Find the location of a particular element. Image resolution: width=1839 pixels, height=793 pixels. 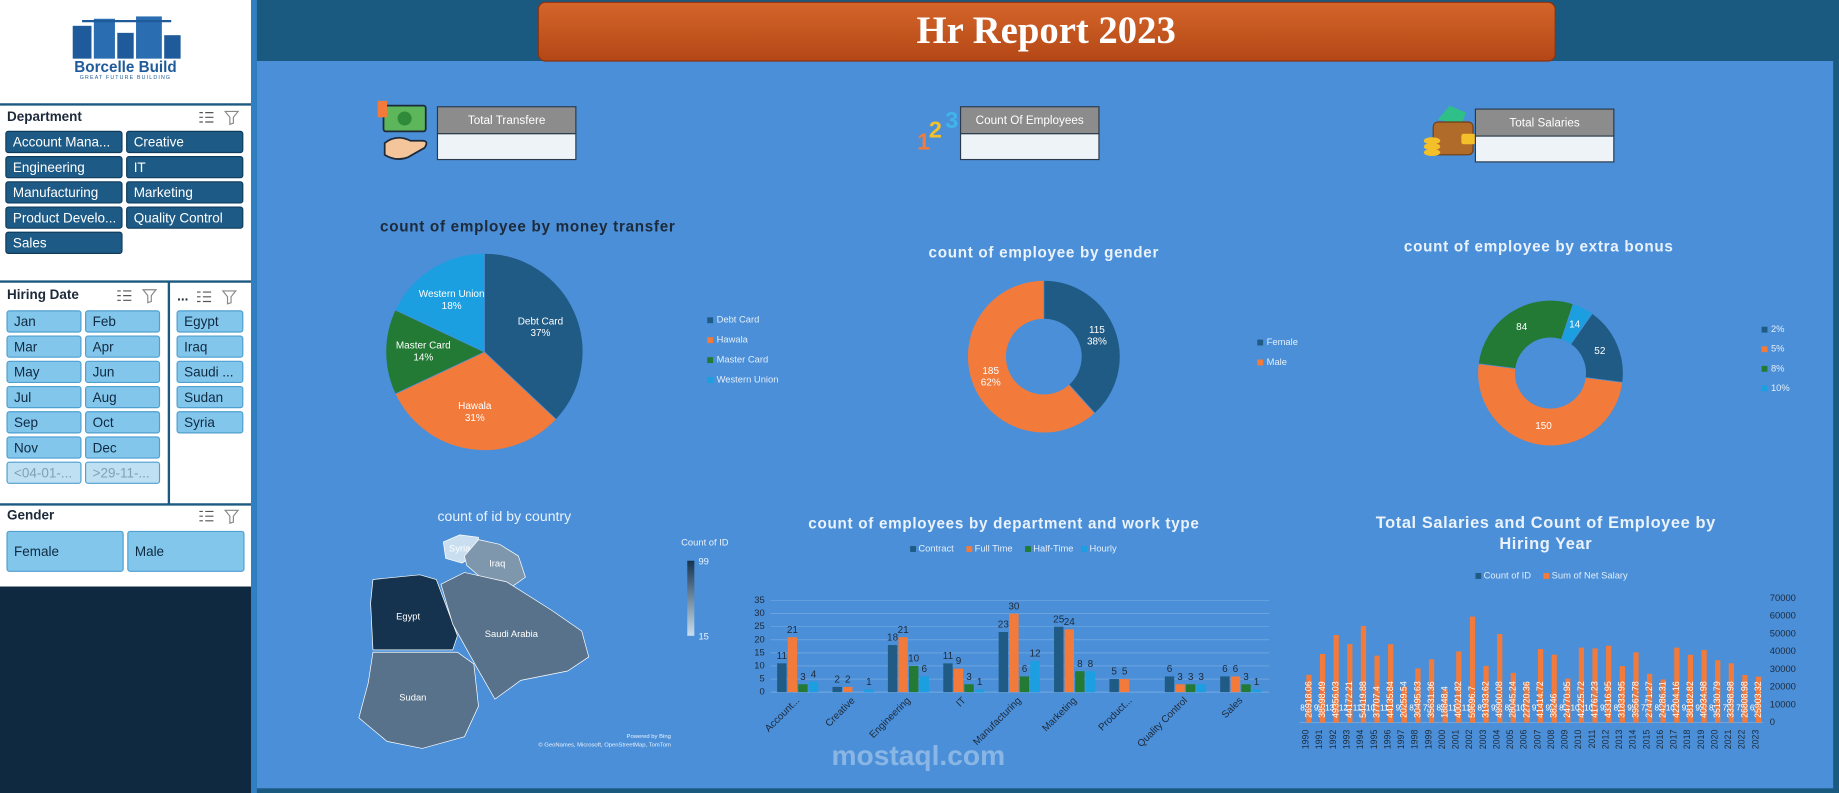

slicer-button: Manufacturing is located at coordinates (64, 192).